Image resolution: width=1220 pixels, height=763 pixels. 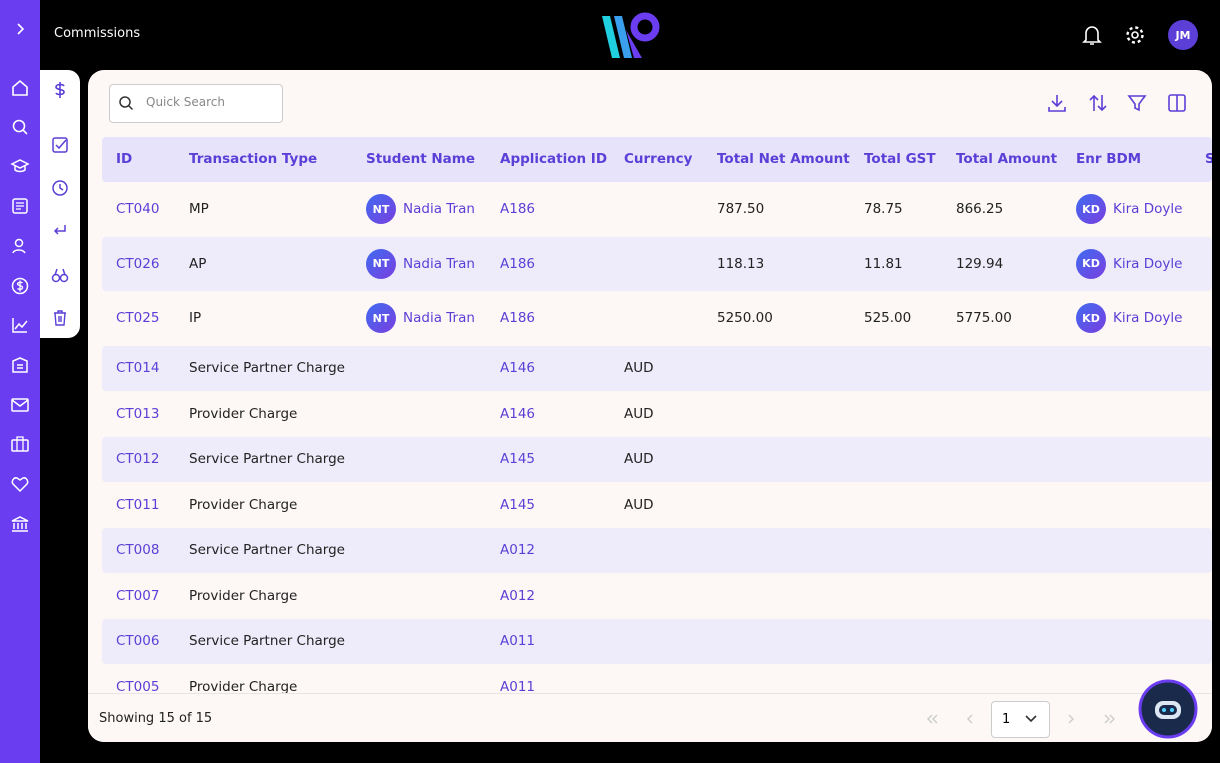 What do you see at coordinates (1057, 103) in the screenshot?
I see `download` at bounding box center [1057, 103].